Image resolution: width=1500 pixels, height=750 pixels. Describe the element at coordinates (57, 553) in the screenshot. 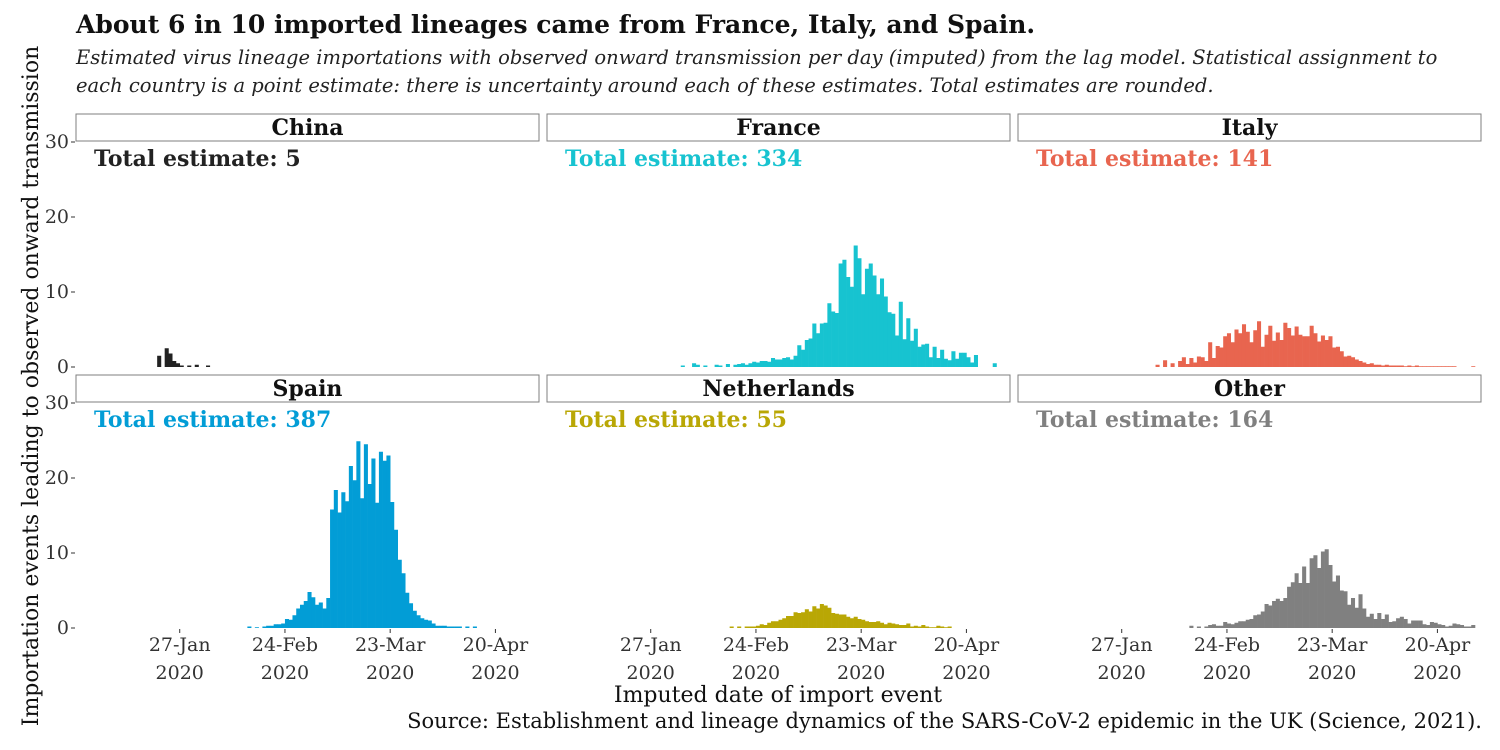

I see `y-tick-label: 10` at that location.